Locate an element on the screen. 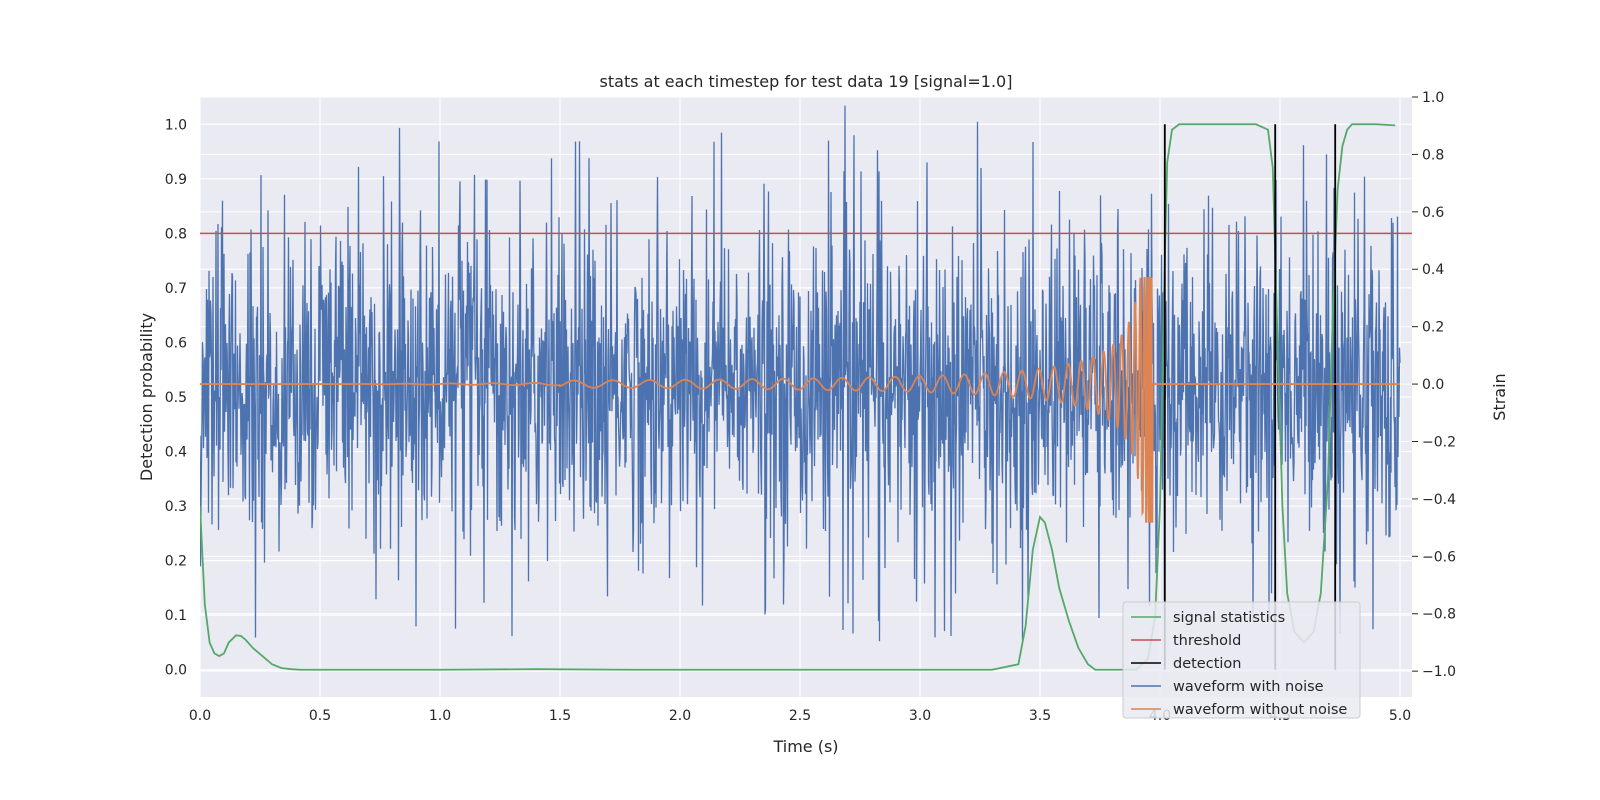 The image size is (1600, 800). y-right-tick-label: −0.4 is located at coordinates (1439, 500).